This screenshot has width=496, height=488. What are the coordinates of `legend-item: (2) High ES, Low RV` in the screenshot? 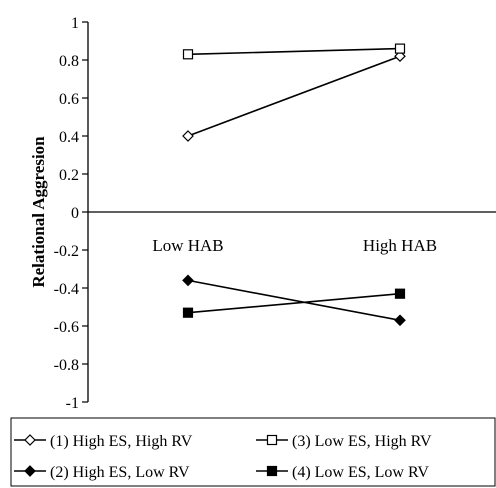 It's located at (102, 472).